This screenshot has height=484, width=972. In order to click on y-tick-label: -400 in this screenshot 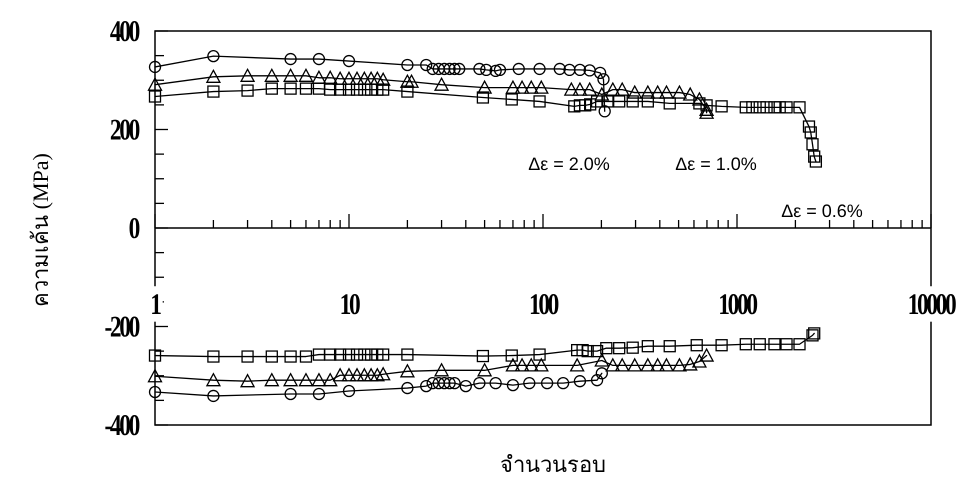, I will do `click(122, 425)`.